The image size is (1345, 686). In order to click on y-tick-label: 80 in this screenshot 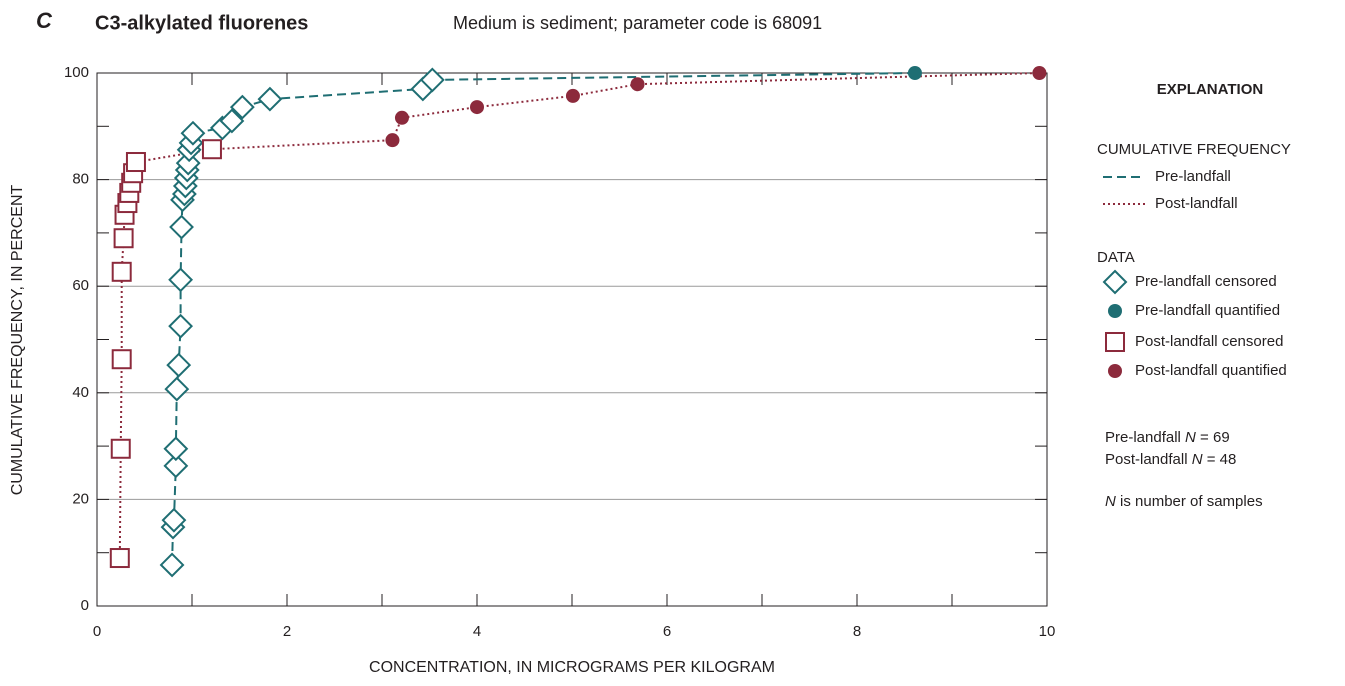, I will do `click(80, 179)`.